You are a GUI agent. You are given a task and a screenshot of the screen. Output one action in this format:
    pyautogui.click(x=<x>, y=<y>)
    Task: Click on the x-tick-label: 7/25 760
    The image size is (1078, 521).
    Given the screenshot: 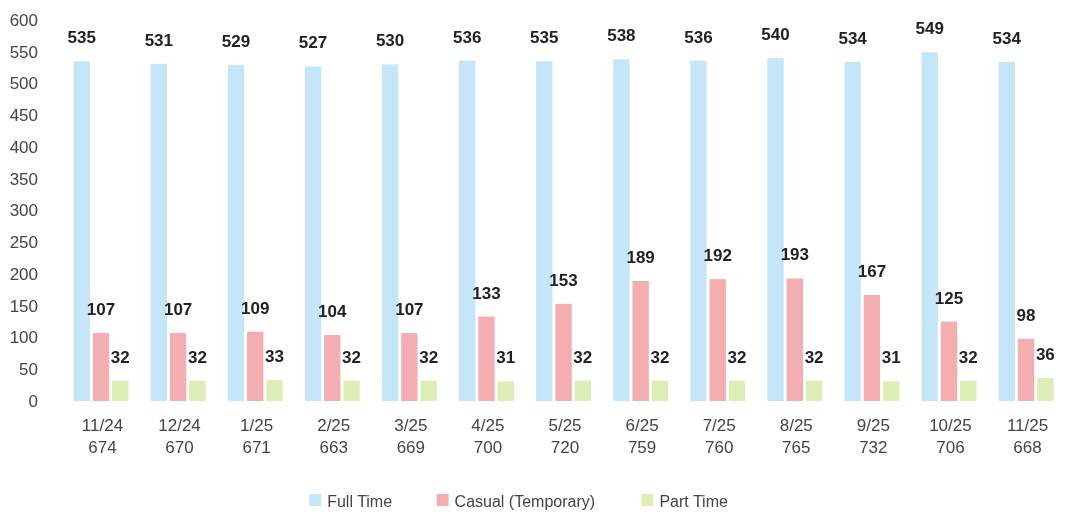 What is the action you would take?
    pyautogui.click(x=719, y=437)
    